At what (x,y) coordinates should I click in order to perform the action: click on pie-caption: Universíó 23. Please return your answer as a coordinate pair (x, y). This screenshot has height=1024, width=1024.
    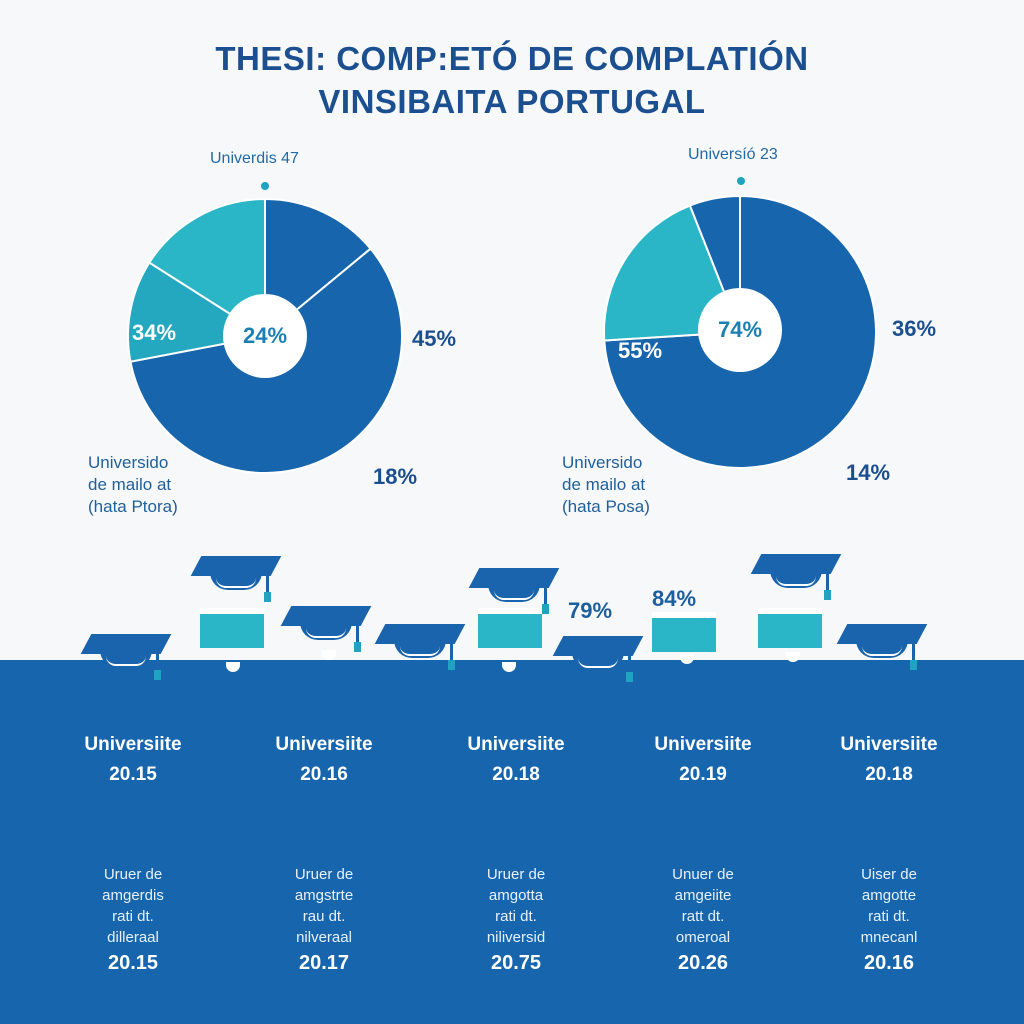
    Looking at the image, I should click on (733, 154).